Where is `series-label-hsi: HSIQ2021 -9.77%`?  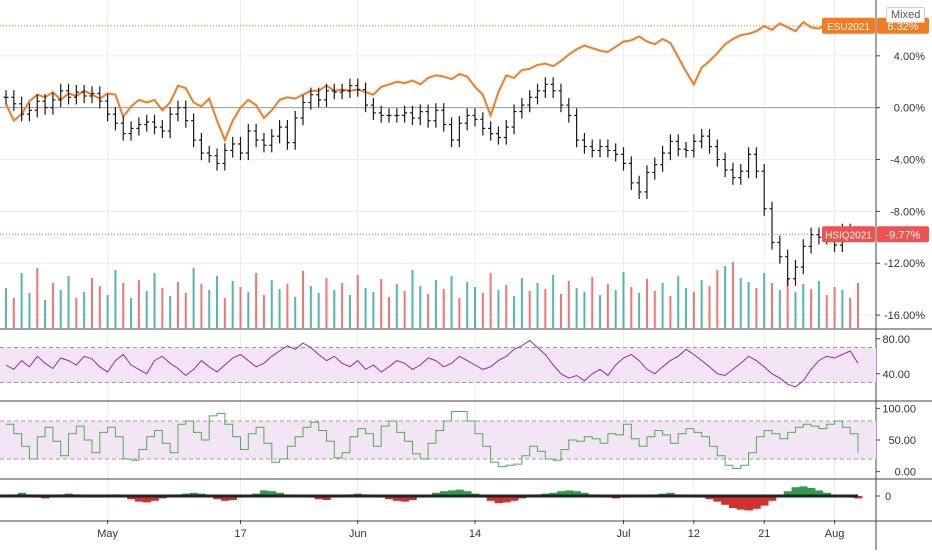
series-label-hsi: HSIQ2021 -9.77% is located at coordinates (875, 234).